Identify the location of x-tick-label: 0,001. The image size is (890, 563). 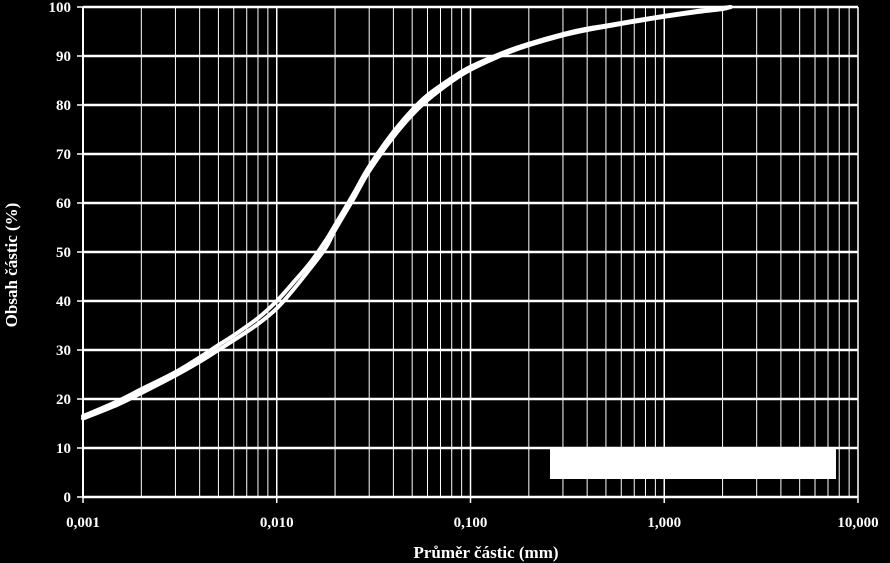
(83, 523).